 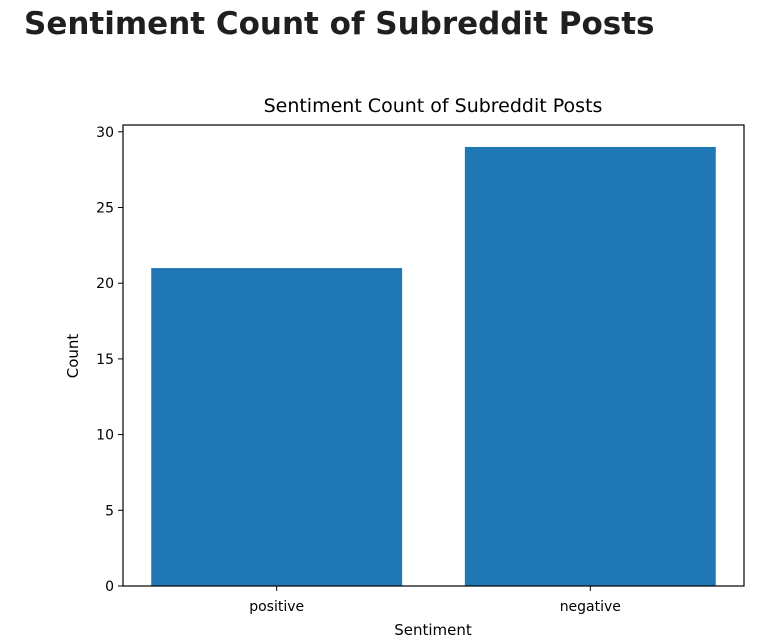 I want to click on x-tick-label-negative: negative, so click(x=590, y=607).